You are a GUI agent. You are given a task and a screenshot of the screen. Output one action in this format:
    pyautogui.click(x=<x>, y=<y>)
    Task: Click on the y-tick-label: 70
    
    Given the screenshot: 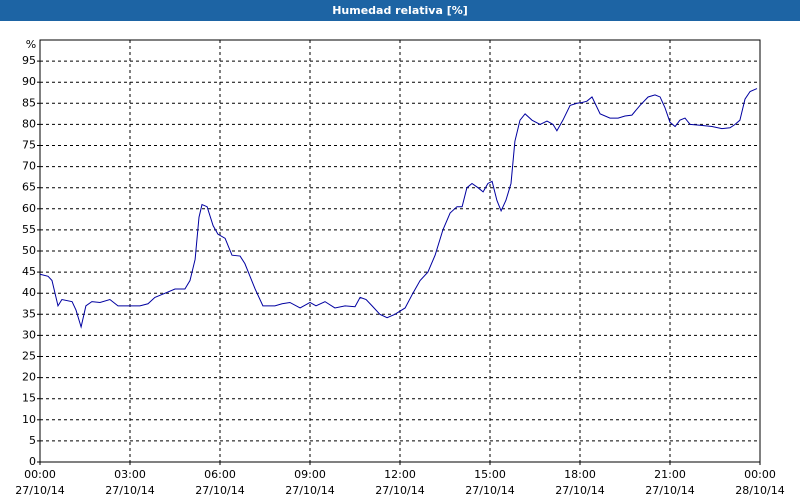 What is the action you would take?
    pyautogui.click(x=29, y=166)
    